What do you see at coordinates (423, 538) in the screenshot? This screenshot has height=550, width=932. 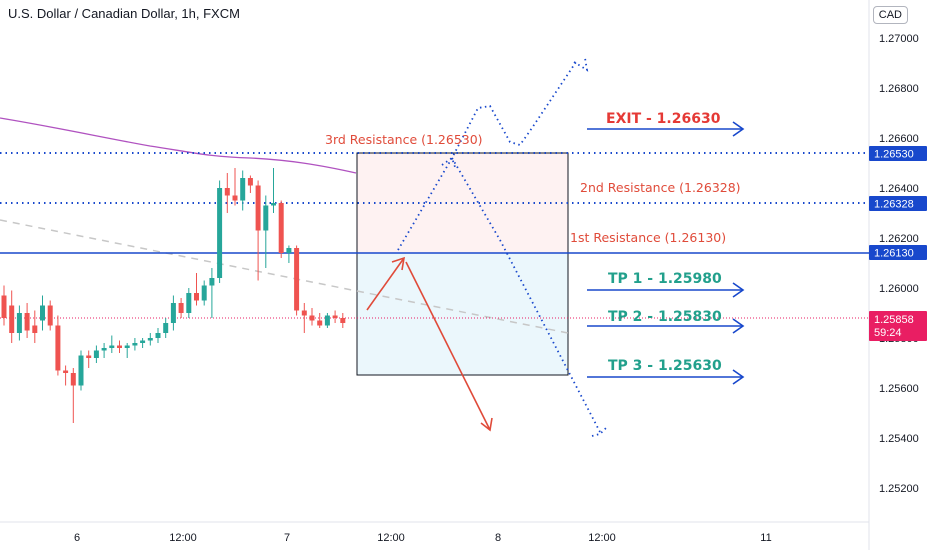 I see `time-axis: 6 12:00 7 12:00 8 12:00 11` at bounding box center [423, 538].